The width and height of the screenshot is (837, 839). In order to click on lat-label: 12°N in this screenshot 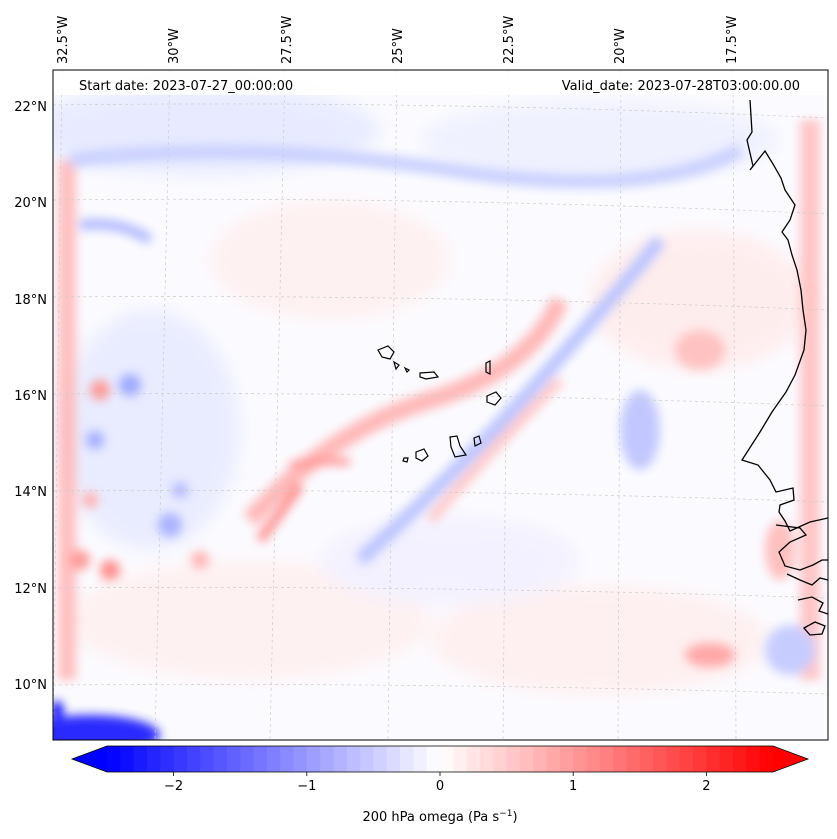, I will do `click(30, 589)`.